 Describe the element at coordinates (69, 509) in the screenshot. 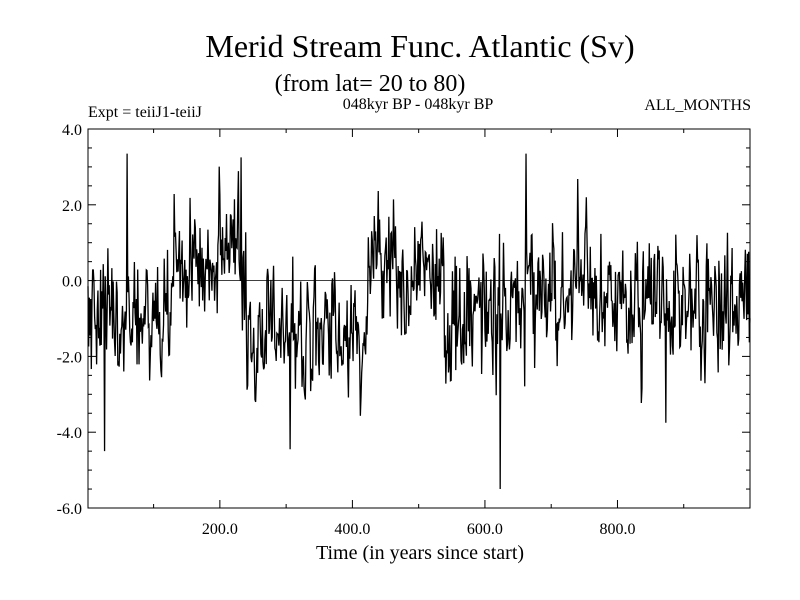

I see `y-tick-label: -6.0` at that location.